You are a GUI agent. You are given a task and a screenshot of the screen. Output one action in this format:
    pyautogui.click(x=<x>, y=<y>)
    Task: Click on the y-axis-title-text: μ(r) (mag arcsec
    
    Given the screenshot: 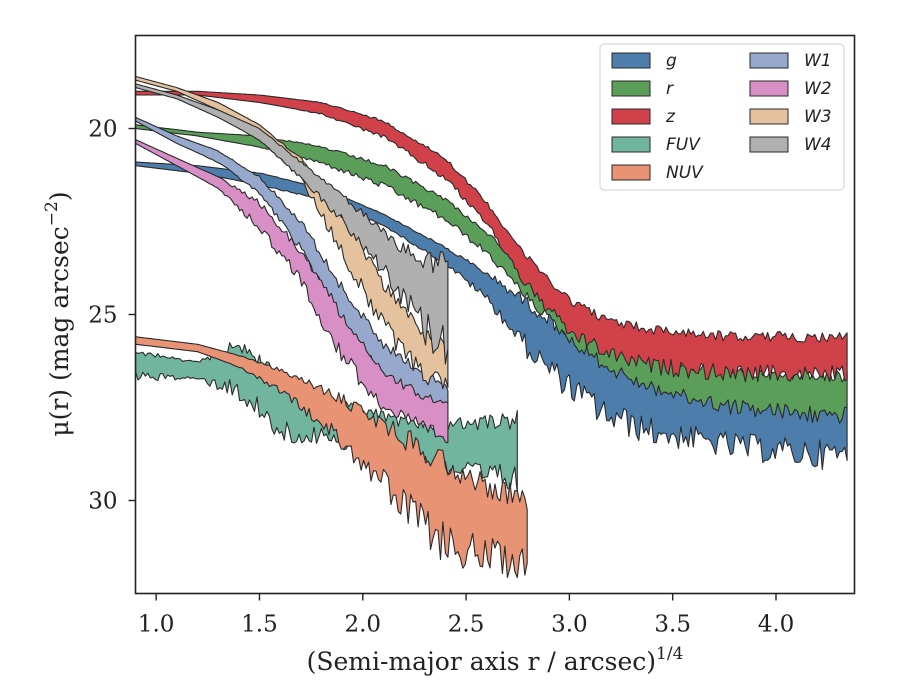 What is the action you would take?
    pyautogui.click(x=59, y=331)
    